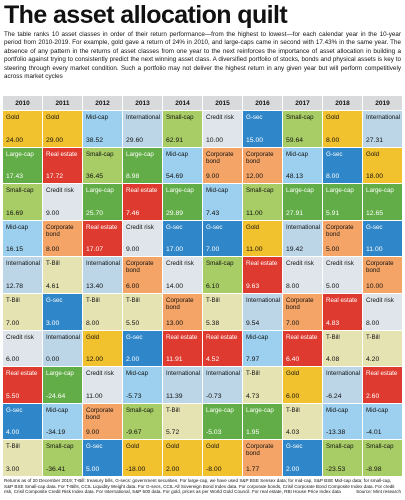  What do you see at coordinates (253, 286) in the screenshot?
I see `asset-return: 9.63` at bounding box center [253, 286].